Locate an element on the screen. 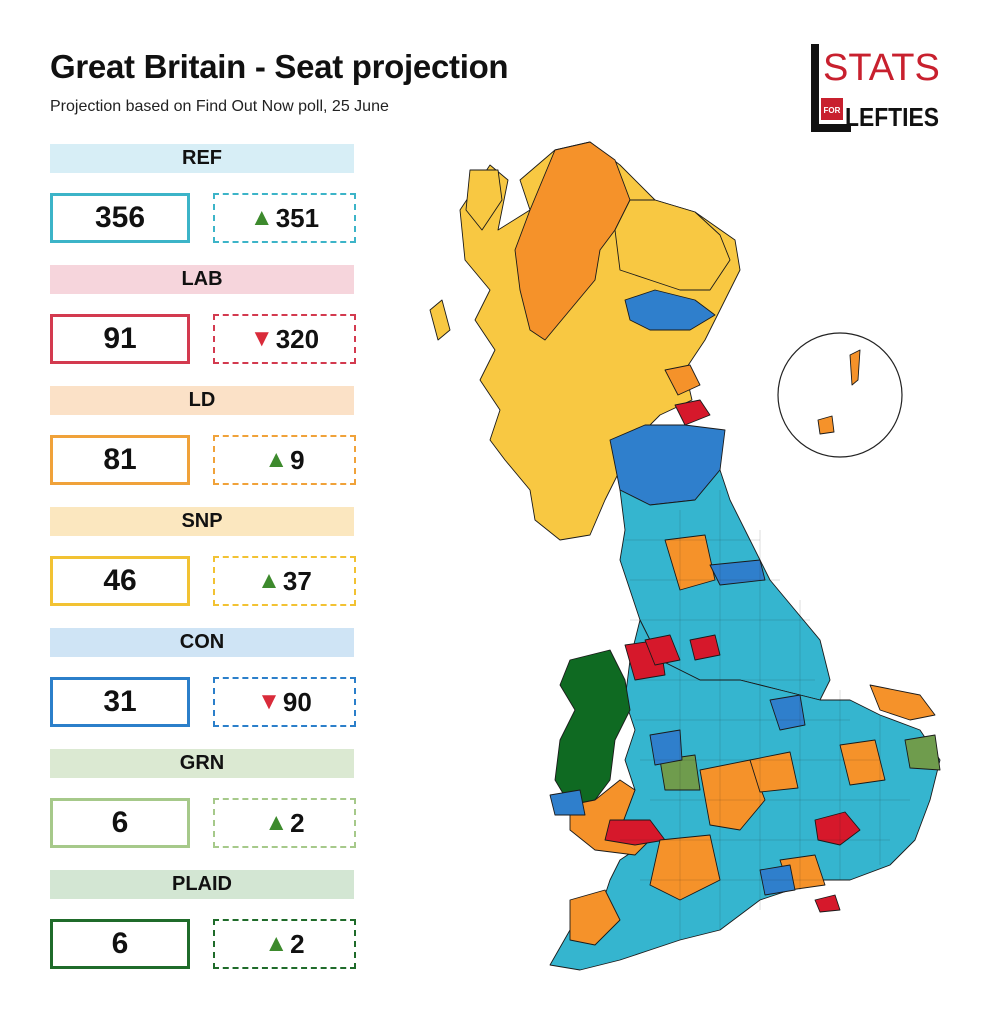  stats-for-lefties-logo: STATS FOR LEFTIES is located at coordinates (875, 88).